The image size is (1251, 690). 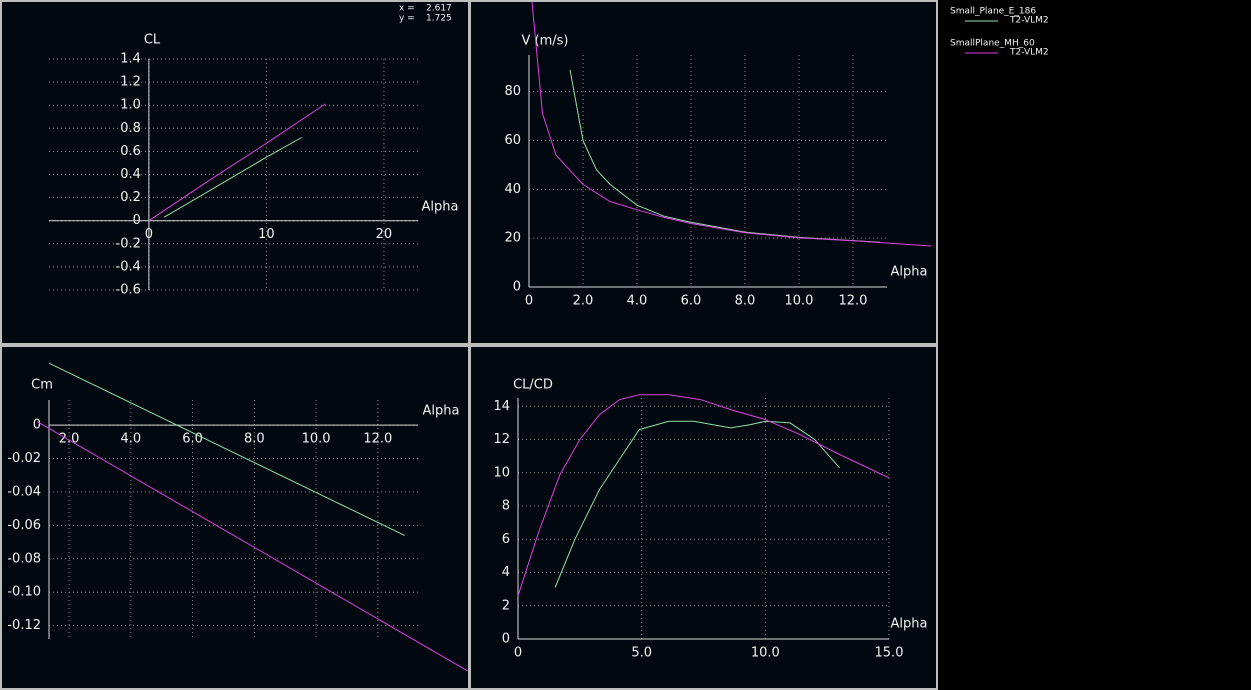 What do you see at coordinates (641, 653) in the screenshot?
I see `x-tick-label: 5.0` at bounding box center [641, 653].